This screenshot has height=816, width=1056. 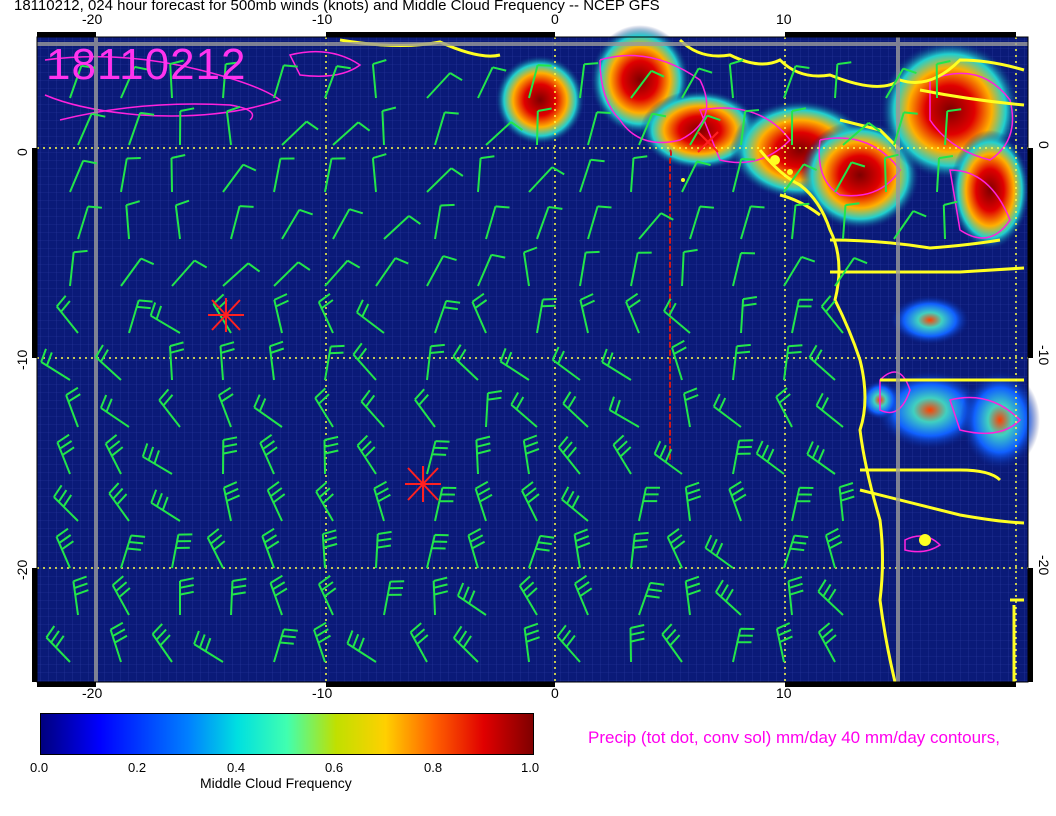 I want to click on date-stamp: 18110212, so click(x=146, y=64).